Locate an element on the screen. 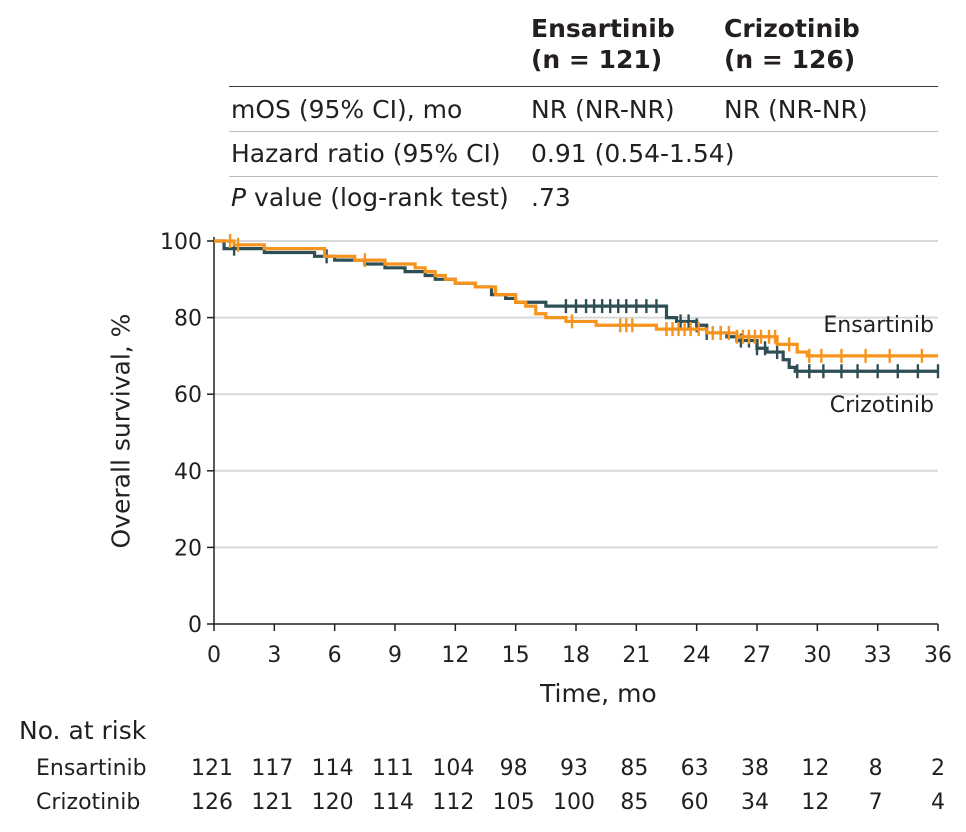 Image resolution: width=966 pixels, height=832 pixels. row-hr-ens: 0.91 (0.54-1.54) is located at coordinates (633, 153).